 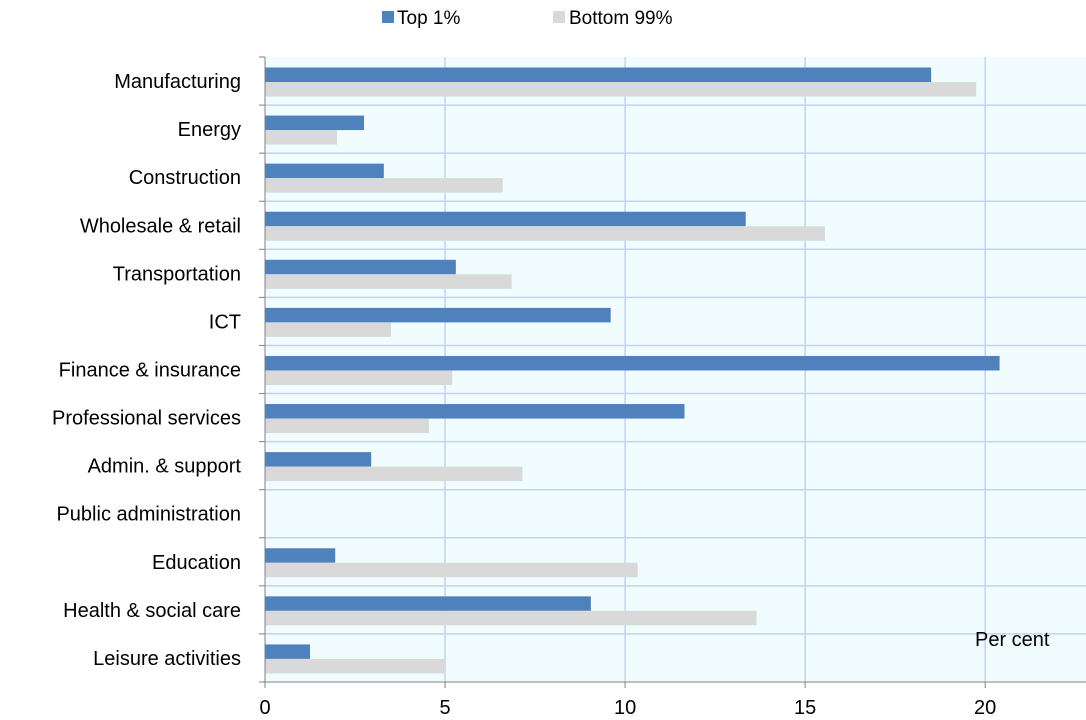 What do you see at coordinates (985, 708) in the screenshot?
I see `x-tick-label-20: 20` at bounding box center [985, 708].